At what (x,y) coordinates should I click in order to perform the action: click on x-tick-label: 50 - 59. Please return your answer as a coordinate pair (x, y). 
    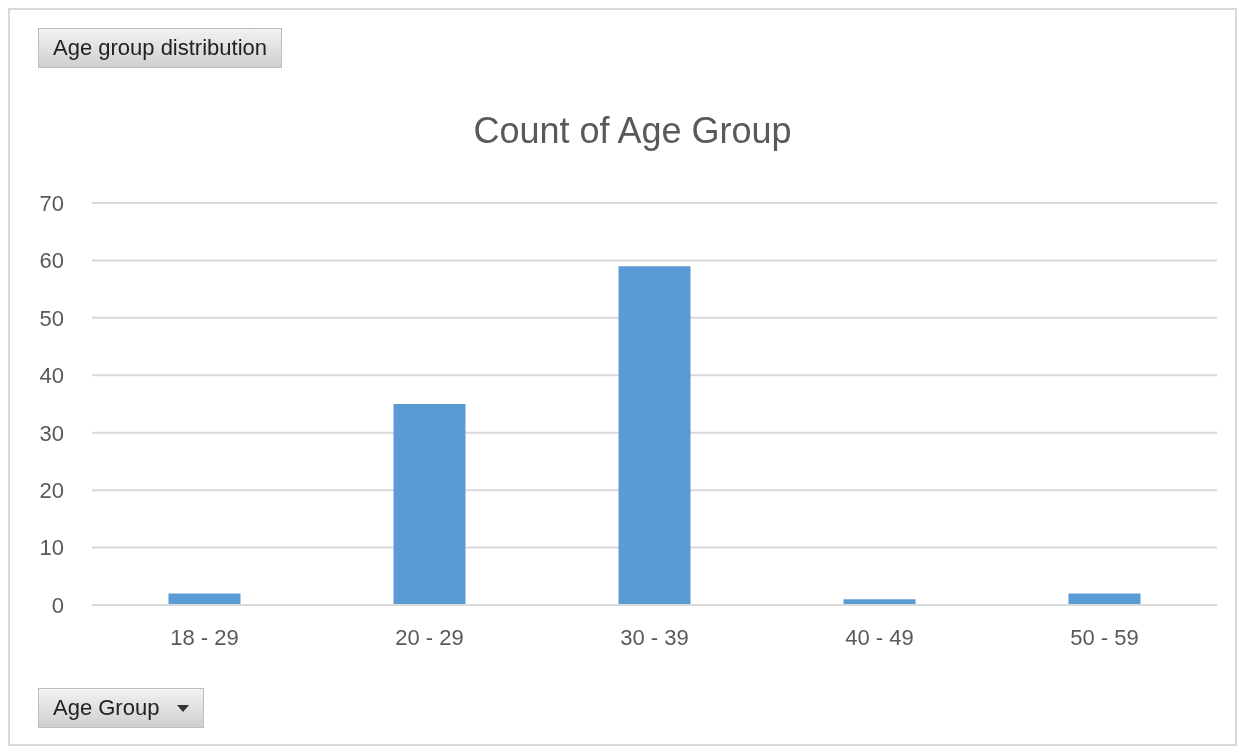
    Looking at the image, I should click on (1104, 637).